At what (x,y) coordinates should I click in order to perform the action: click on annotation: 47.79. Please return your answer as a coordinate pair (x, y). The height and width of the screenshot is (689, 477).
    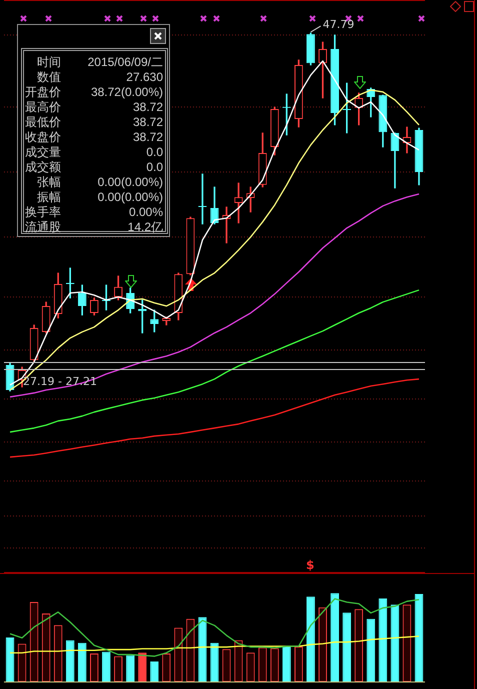
    Looking at the image, I should click on (338, 24).